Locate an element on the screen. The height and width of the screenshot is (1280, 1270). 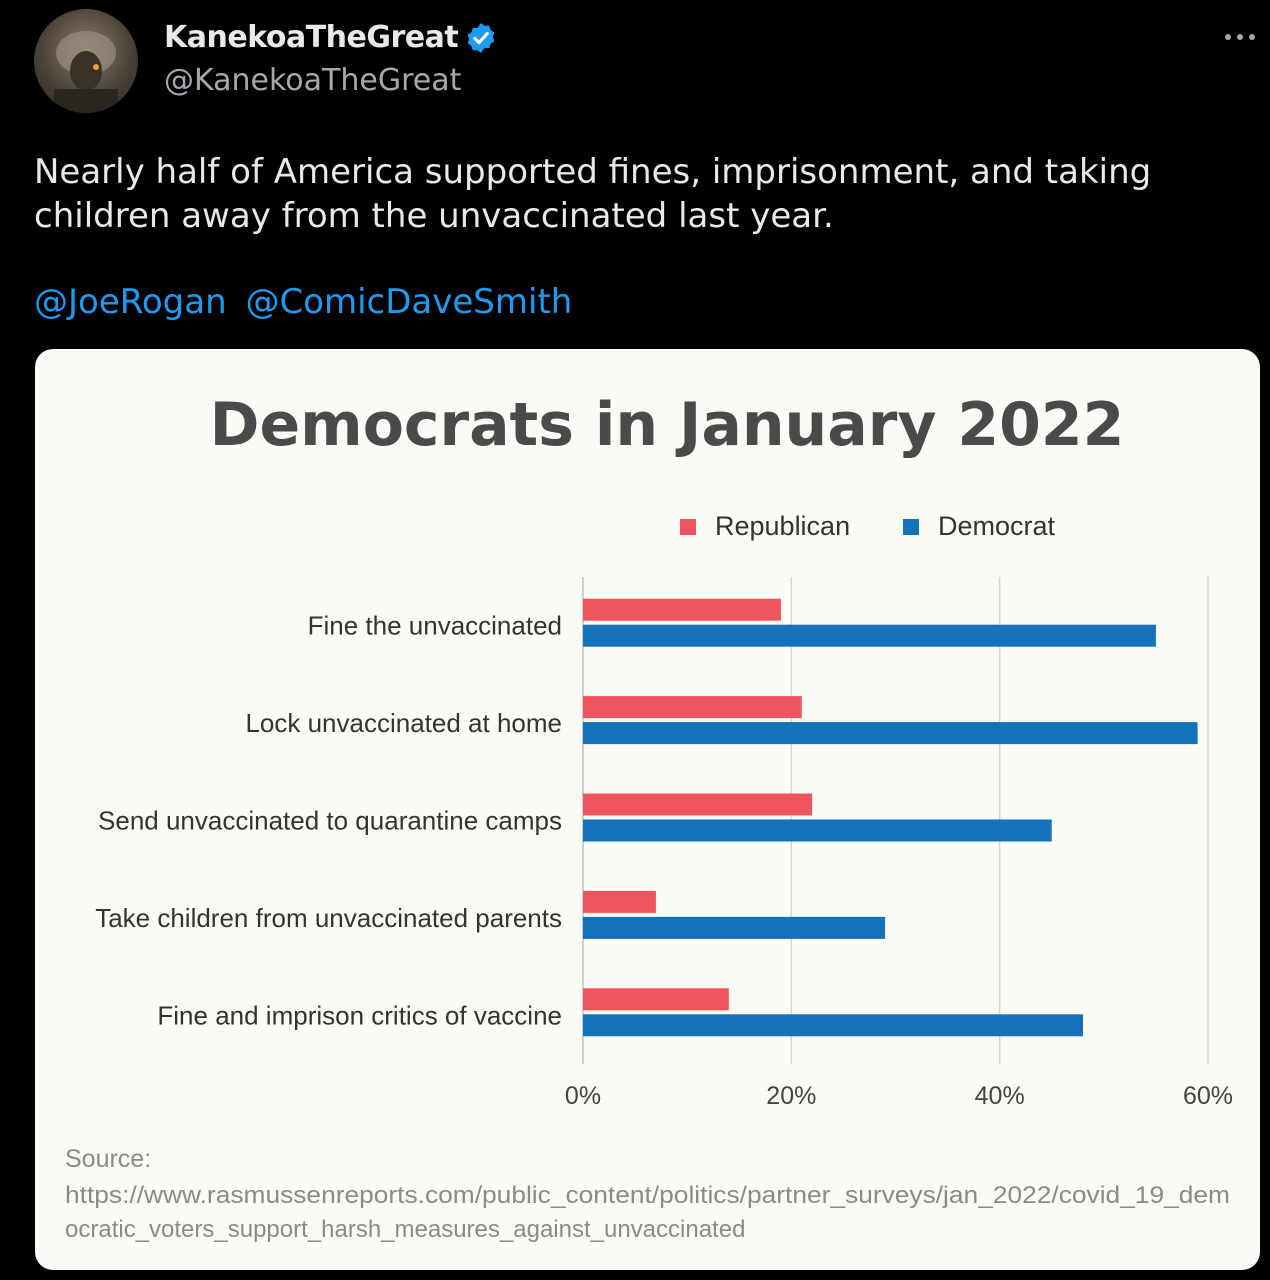
avatar is located at coordinates (86, 61).